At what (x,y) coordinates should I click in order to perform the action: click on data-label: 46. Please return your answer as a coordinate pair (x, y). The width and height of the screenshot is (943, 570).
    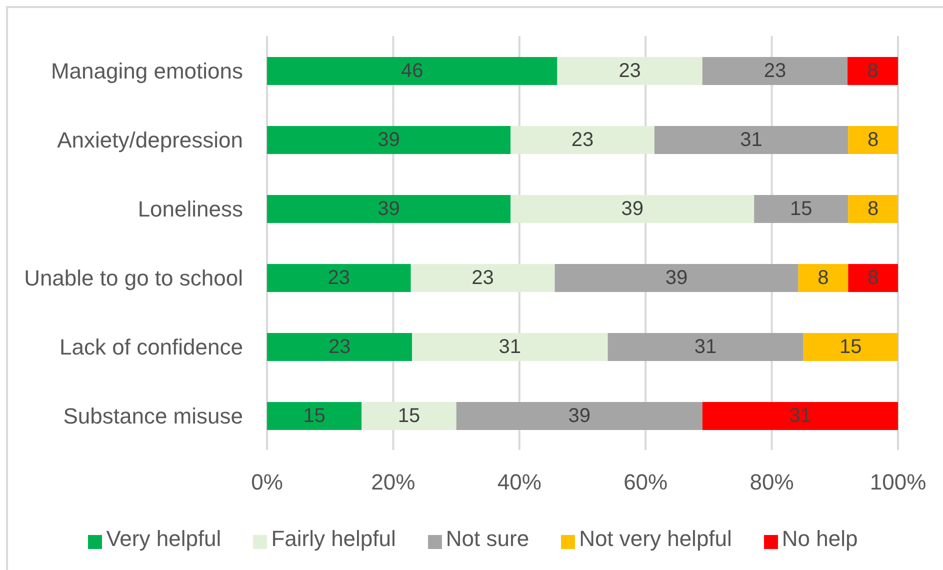
    Looking at the image, I should click on (412, 71).